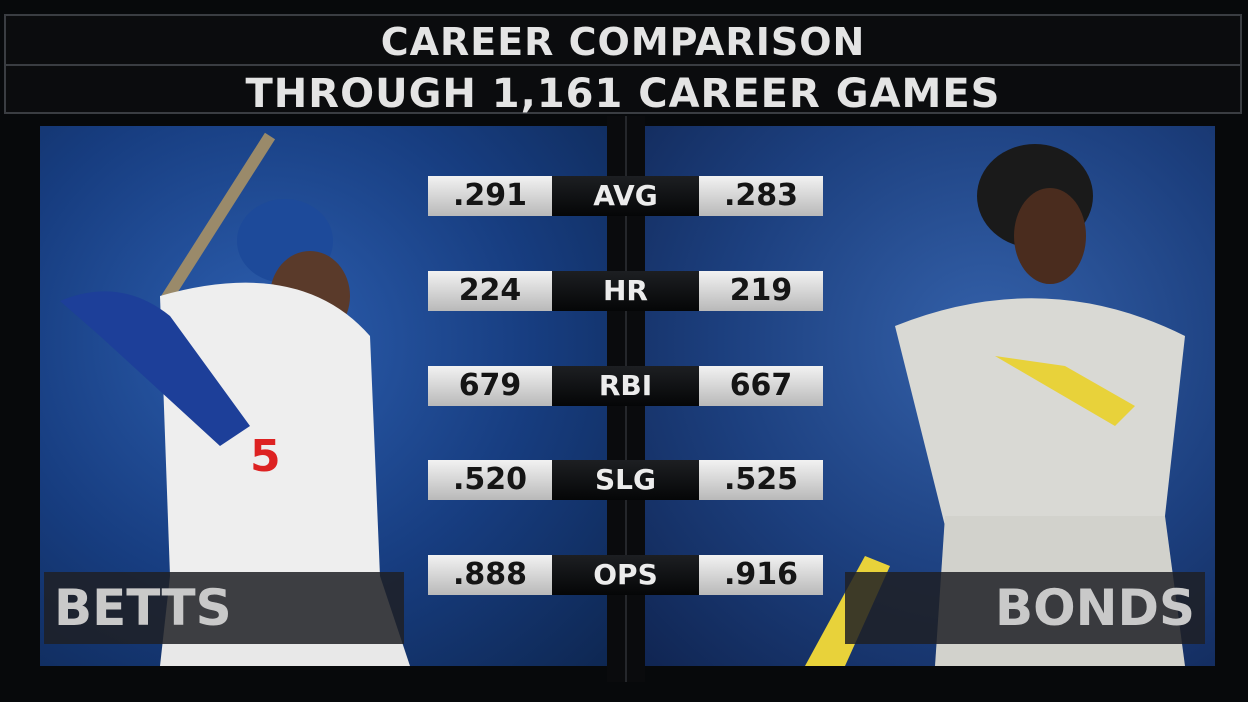 This screenshot has width=1248, height=702. I want to click on stat-row: 679 RBI 667, so click(625, 385).